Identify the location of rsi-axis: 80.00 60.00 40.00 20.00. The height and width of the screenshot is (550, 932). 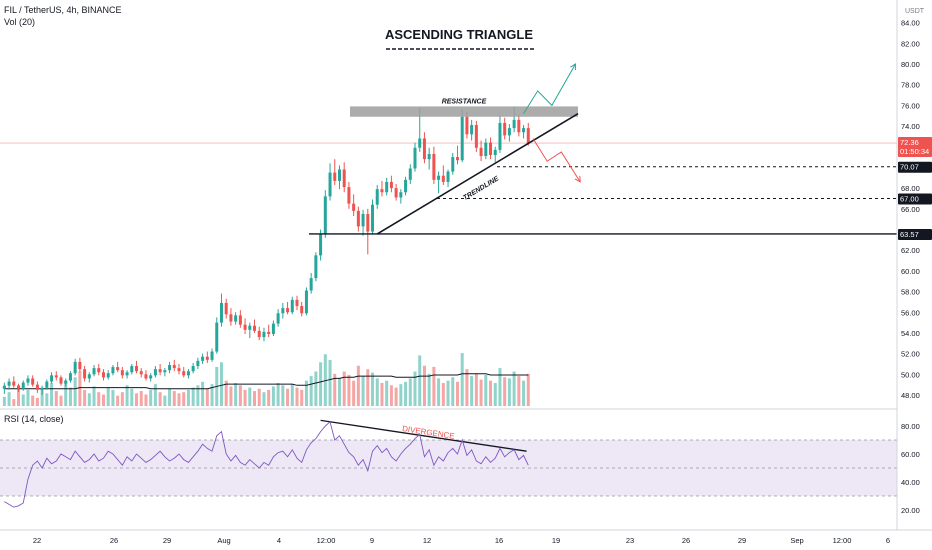
(910, 468).